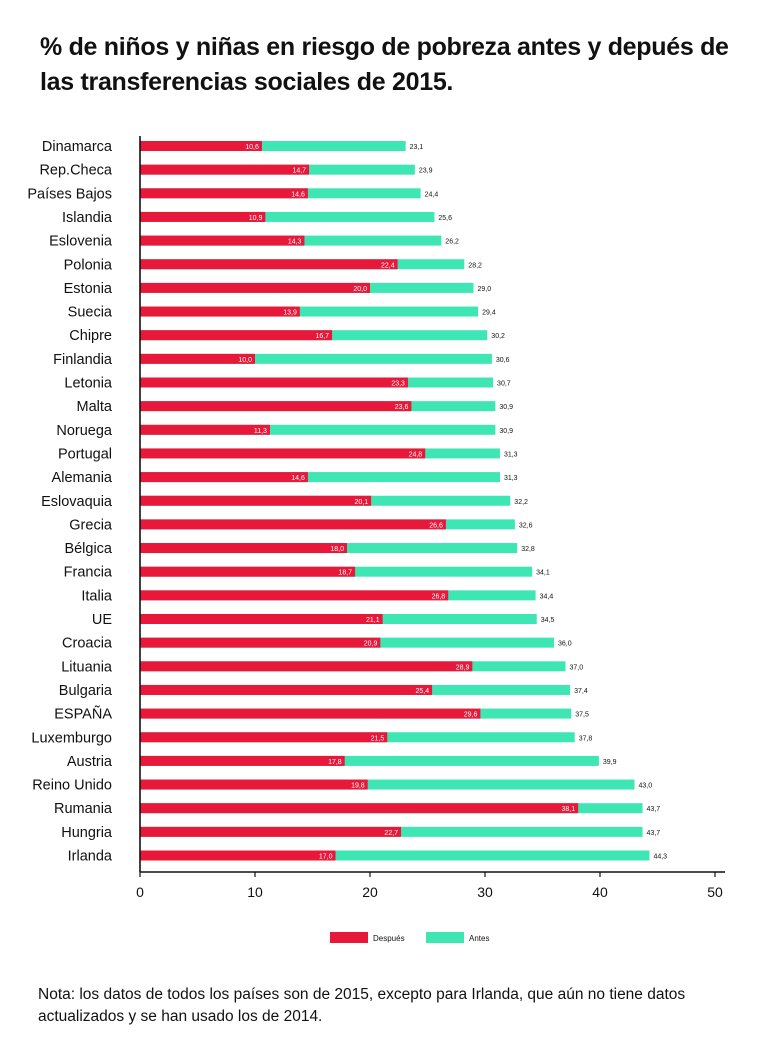  Describe the element at coordinates (82, 478) in the screenshot. I see `category-label: Alemania` at that location.